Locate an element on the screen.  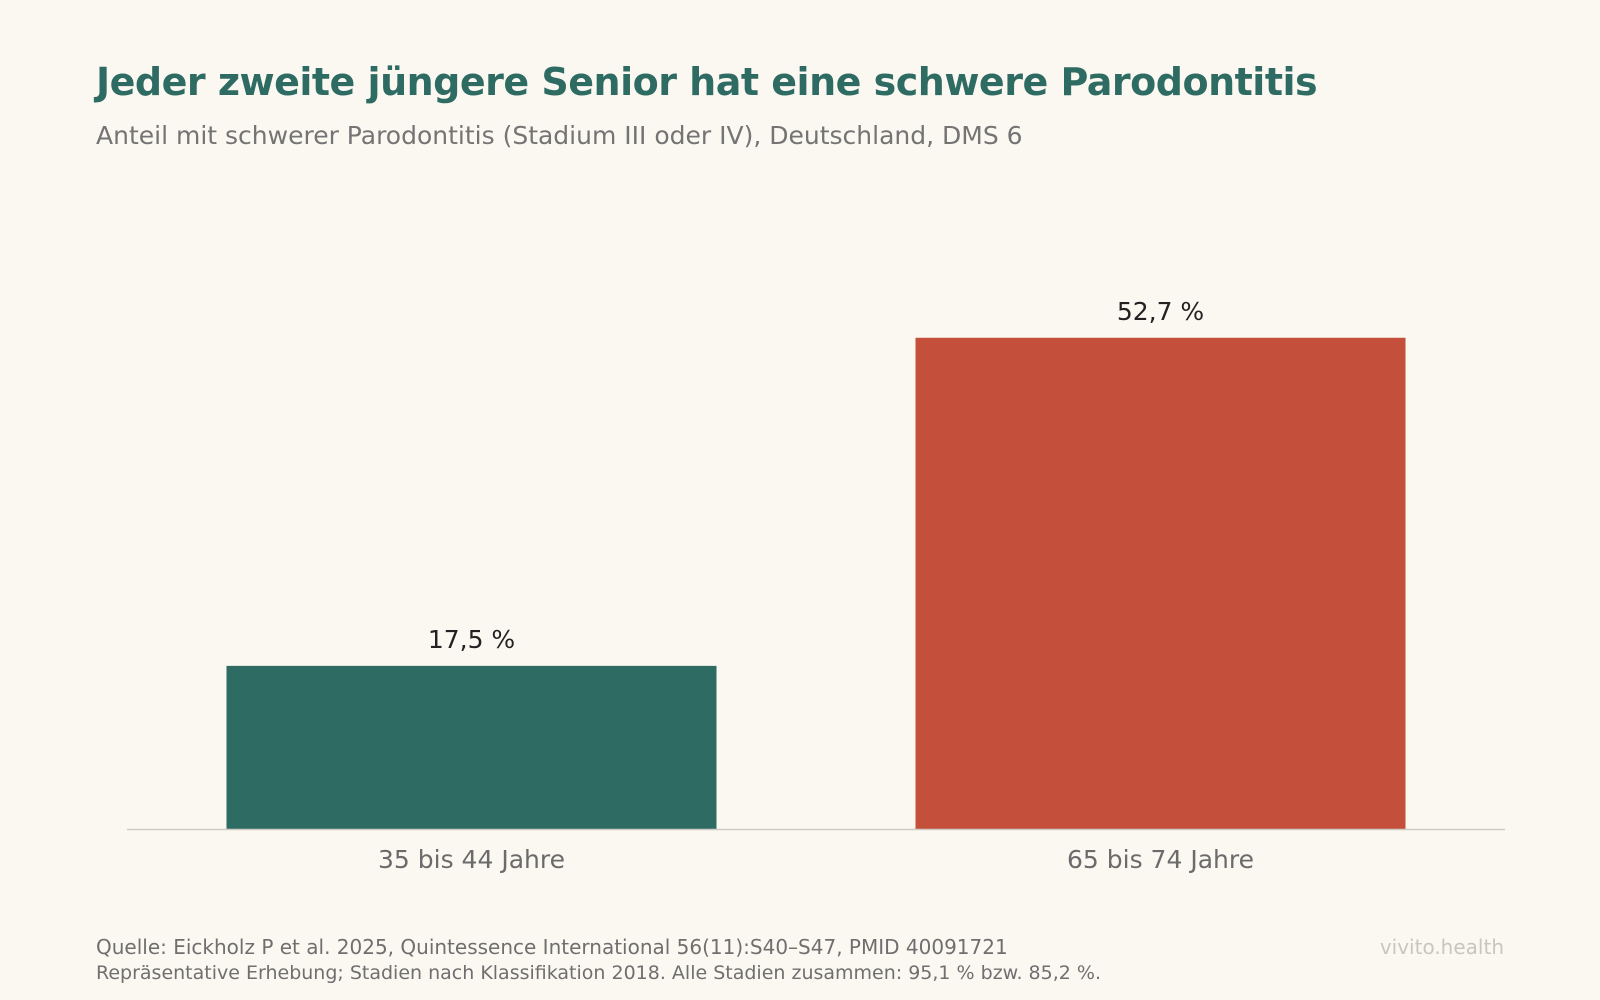
data-label-2: 52,7 % is located at coordinates (1160, 311).